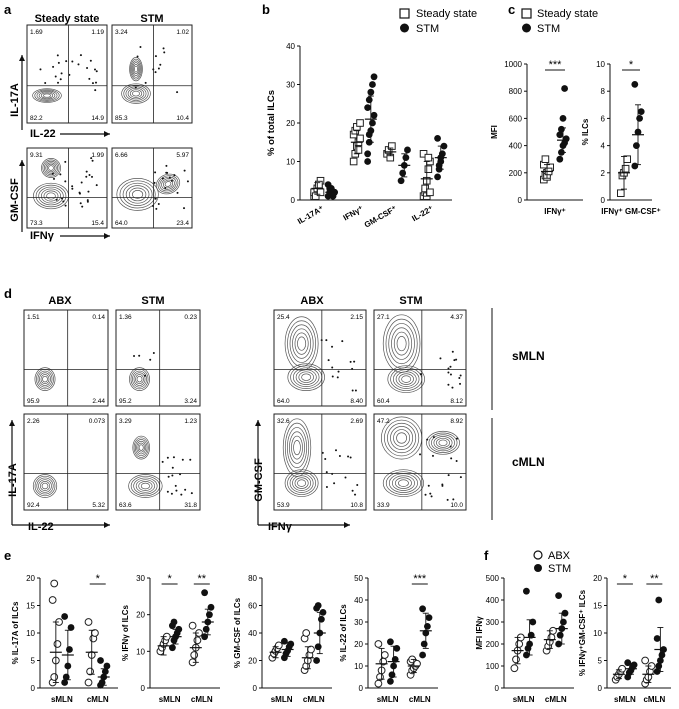  I want to click on d-plot-cmln-abx-il17-contour, so click(45, 486).